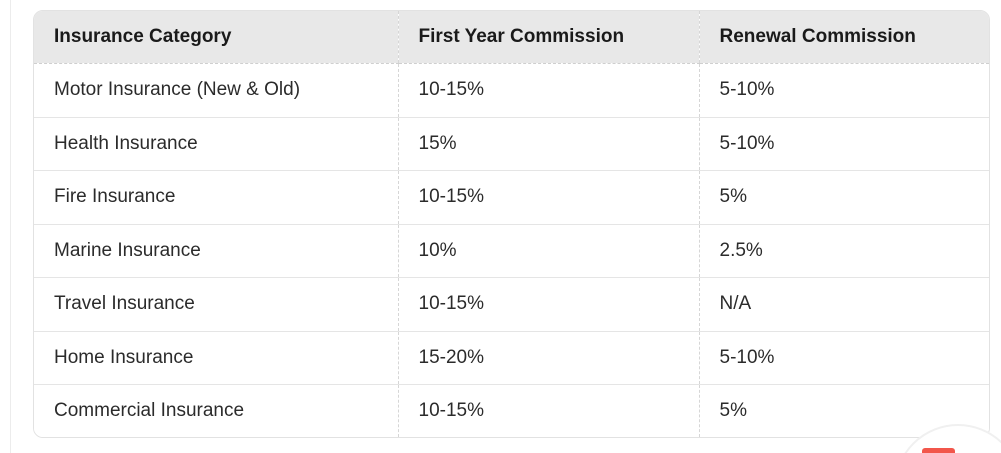 This screenshot has height=453, width=1001. What do you see at coordinates (938, 450) in the screenshot?
I see `chat-widget-logo-icon` at bounding box center [938, 450].